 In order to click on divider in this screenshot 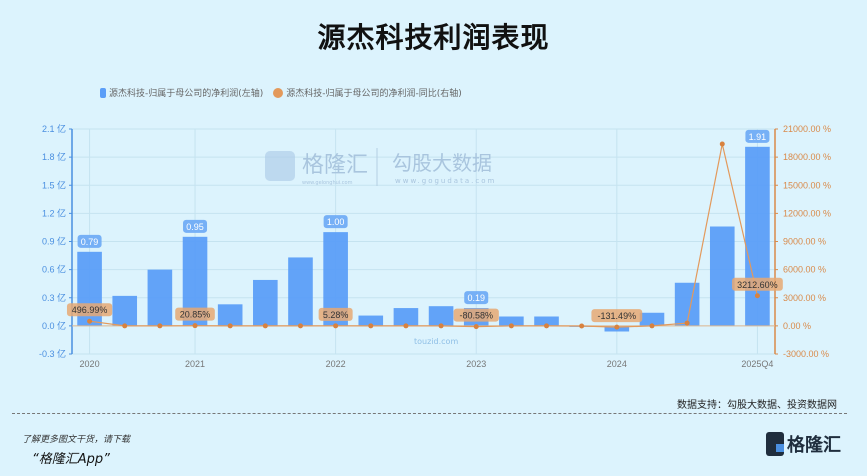, I will do `click(429, 413)`.